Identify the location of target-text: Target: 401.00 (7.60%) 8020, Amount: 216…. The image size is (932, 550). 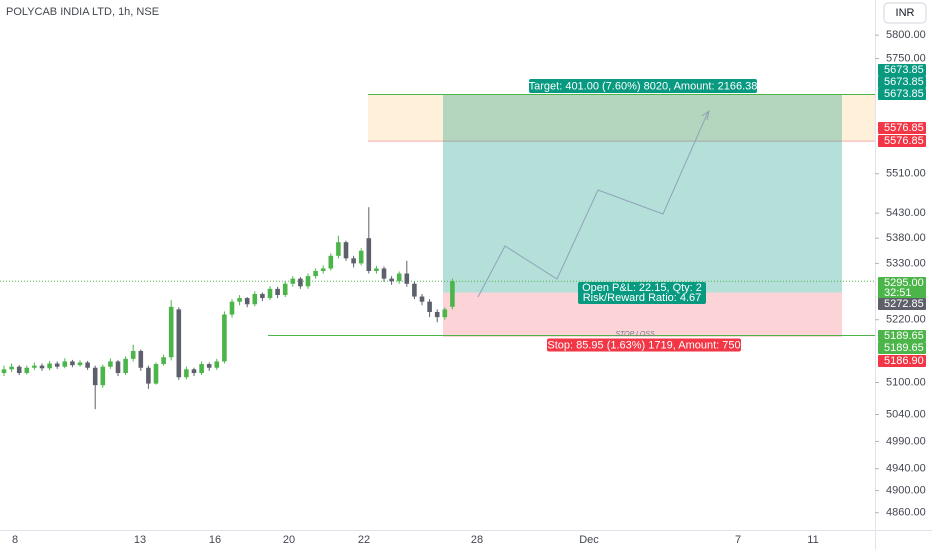
(643, 86).